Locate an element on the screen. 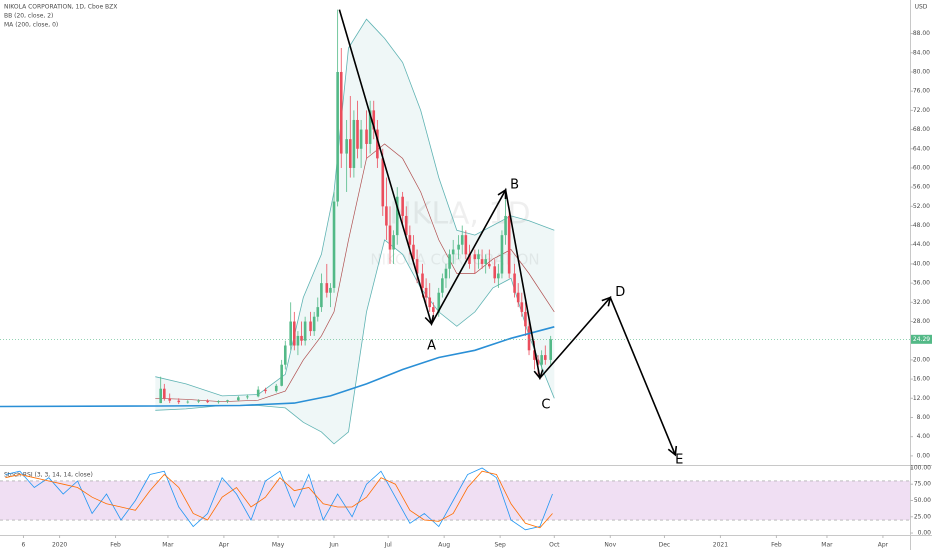 This screenshot has height=550, width=932. y-tick-label: 20.00 is located at coordinates (921, 359).